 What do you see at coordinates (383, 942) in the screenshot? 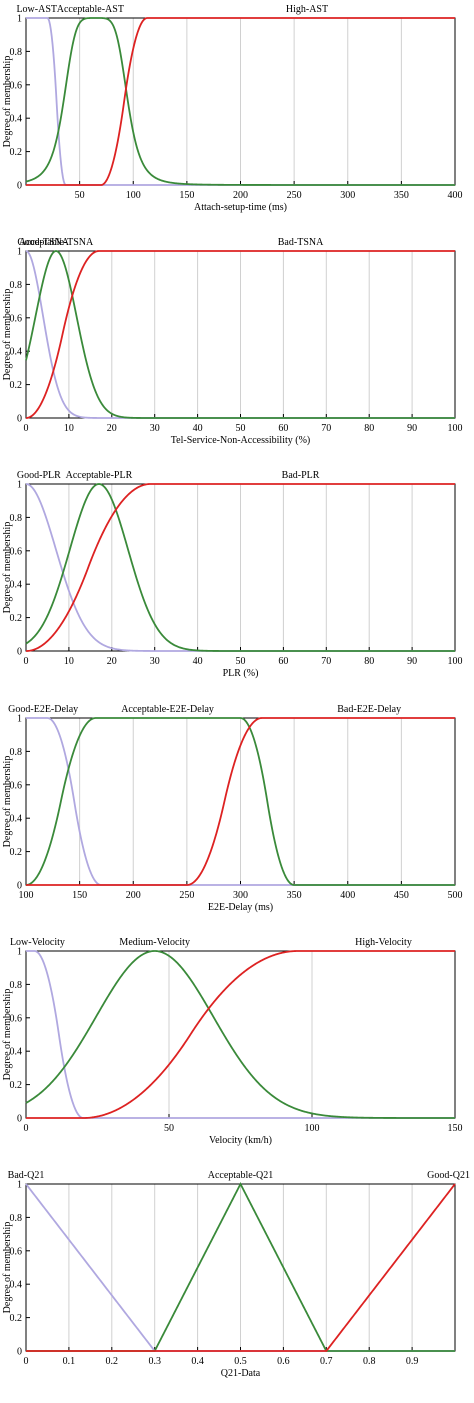
I see `series-name-label: High-Velocity` at bounding box center [383, 942].